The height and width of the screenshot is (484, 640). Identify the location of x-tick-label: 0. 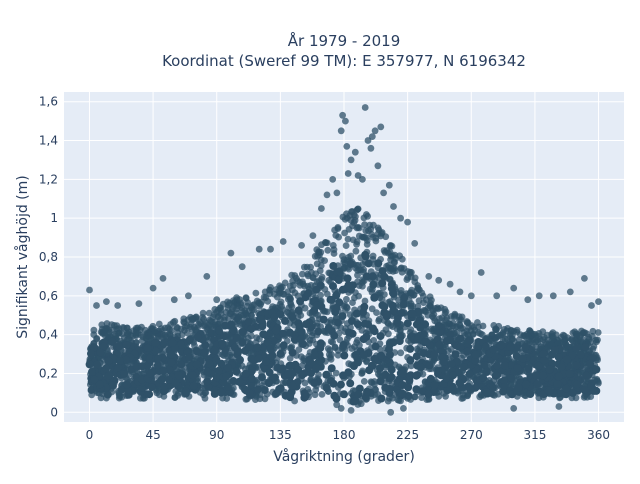
(90, 435).